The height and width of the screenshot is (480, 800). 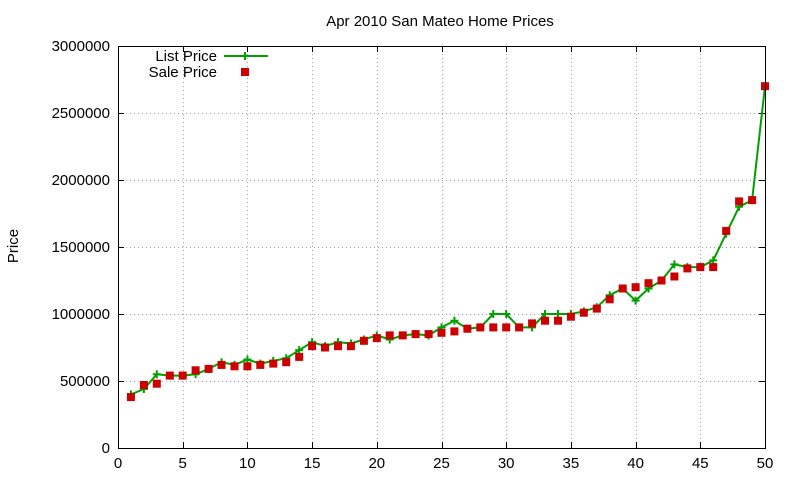 I want to click on legend-marker-sale-price, so click(x=245, y=72).